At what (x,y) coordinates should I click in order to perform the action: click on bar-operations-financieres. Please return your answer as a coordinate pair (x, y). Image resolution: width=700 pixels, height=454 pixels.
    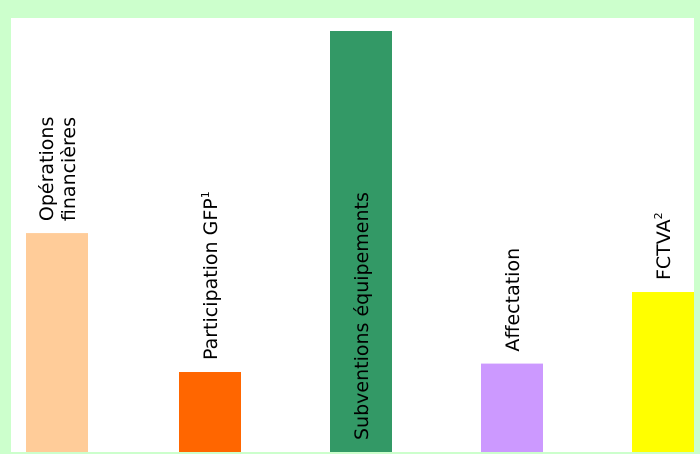
    Looking at the image, I should click on (57, 342).